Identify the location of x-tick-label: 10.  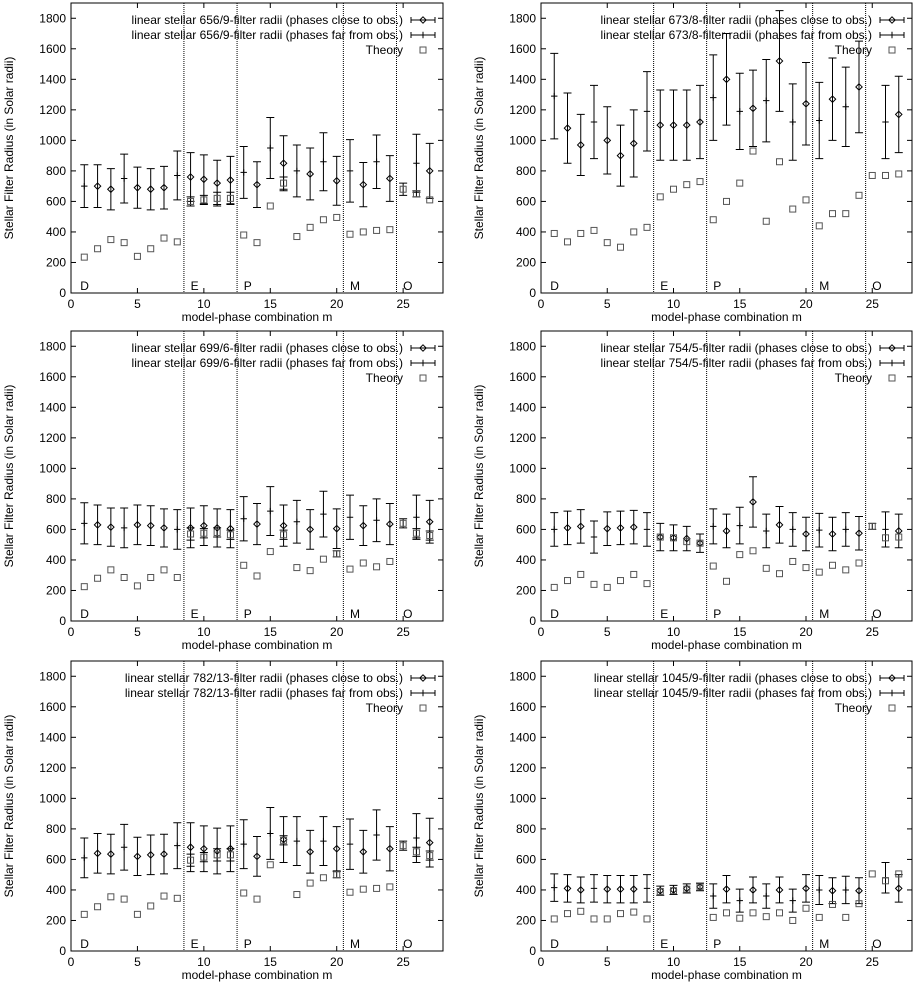
(674, 632).